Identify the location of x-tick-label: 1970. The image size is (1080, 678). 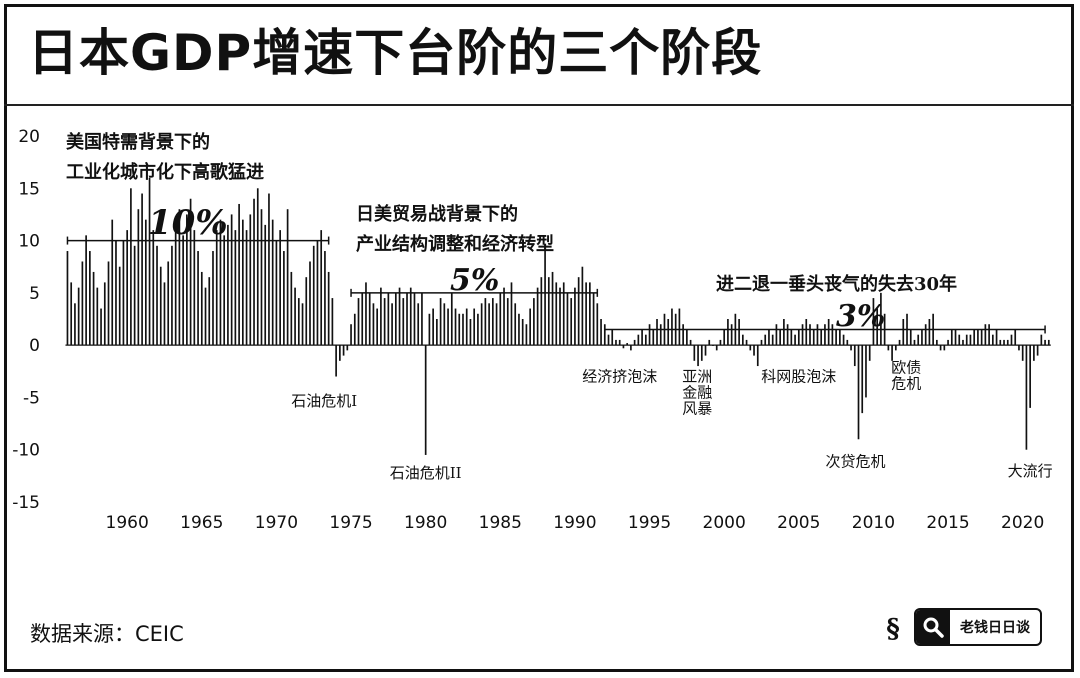
(276, 523).